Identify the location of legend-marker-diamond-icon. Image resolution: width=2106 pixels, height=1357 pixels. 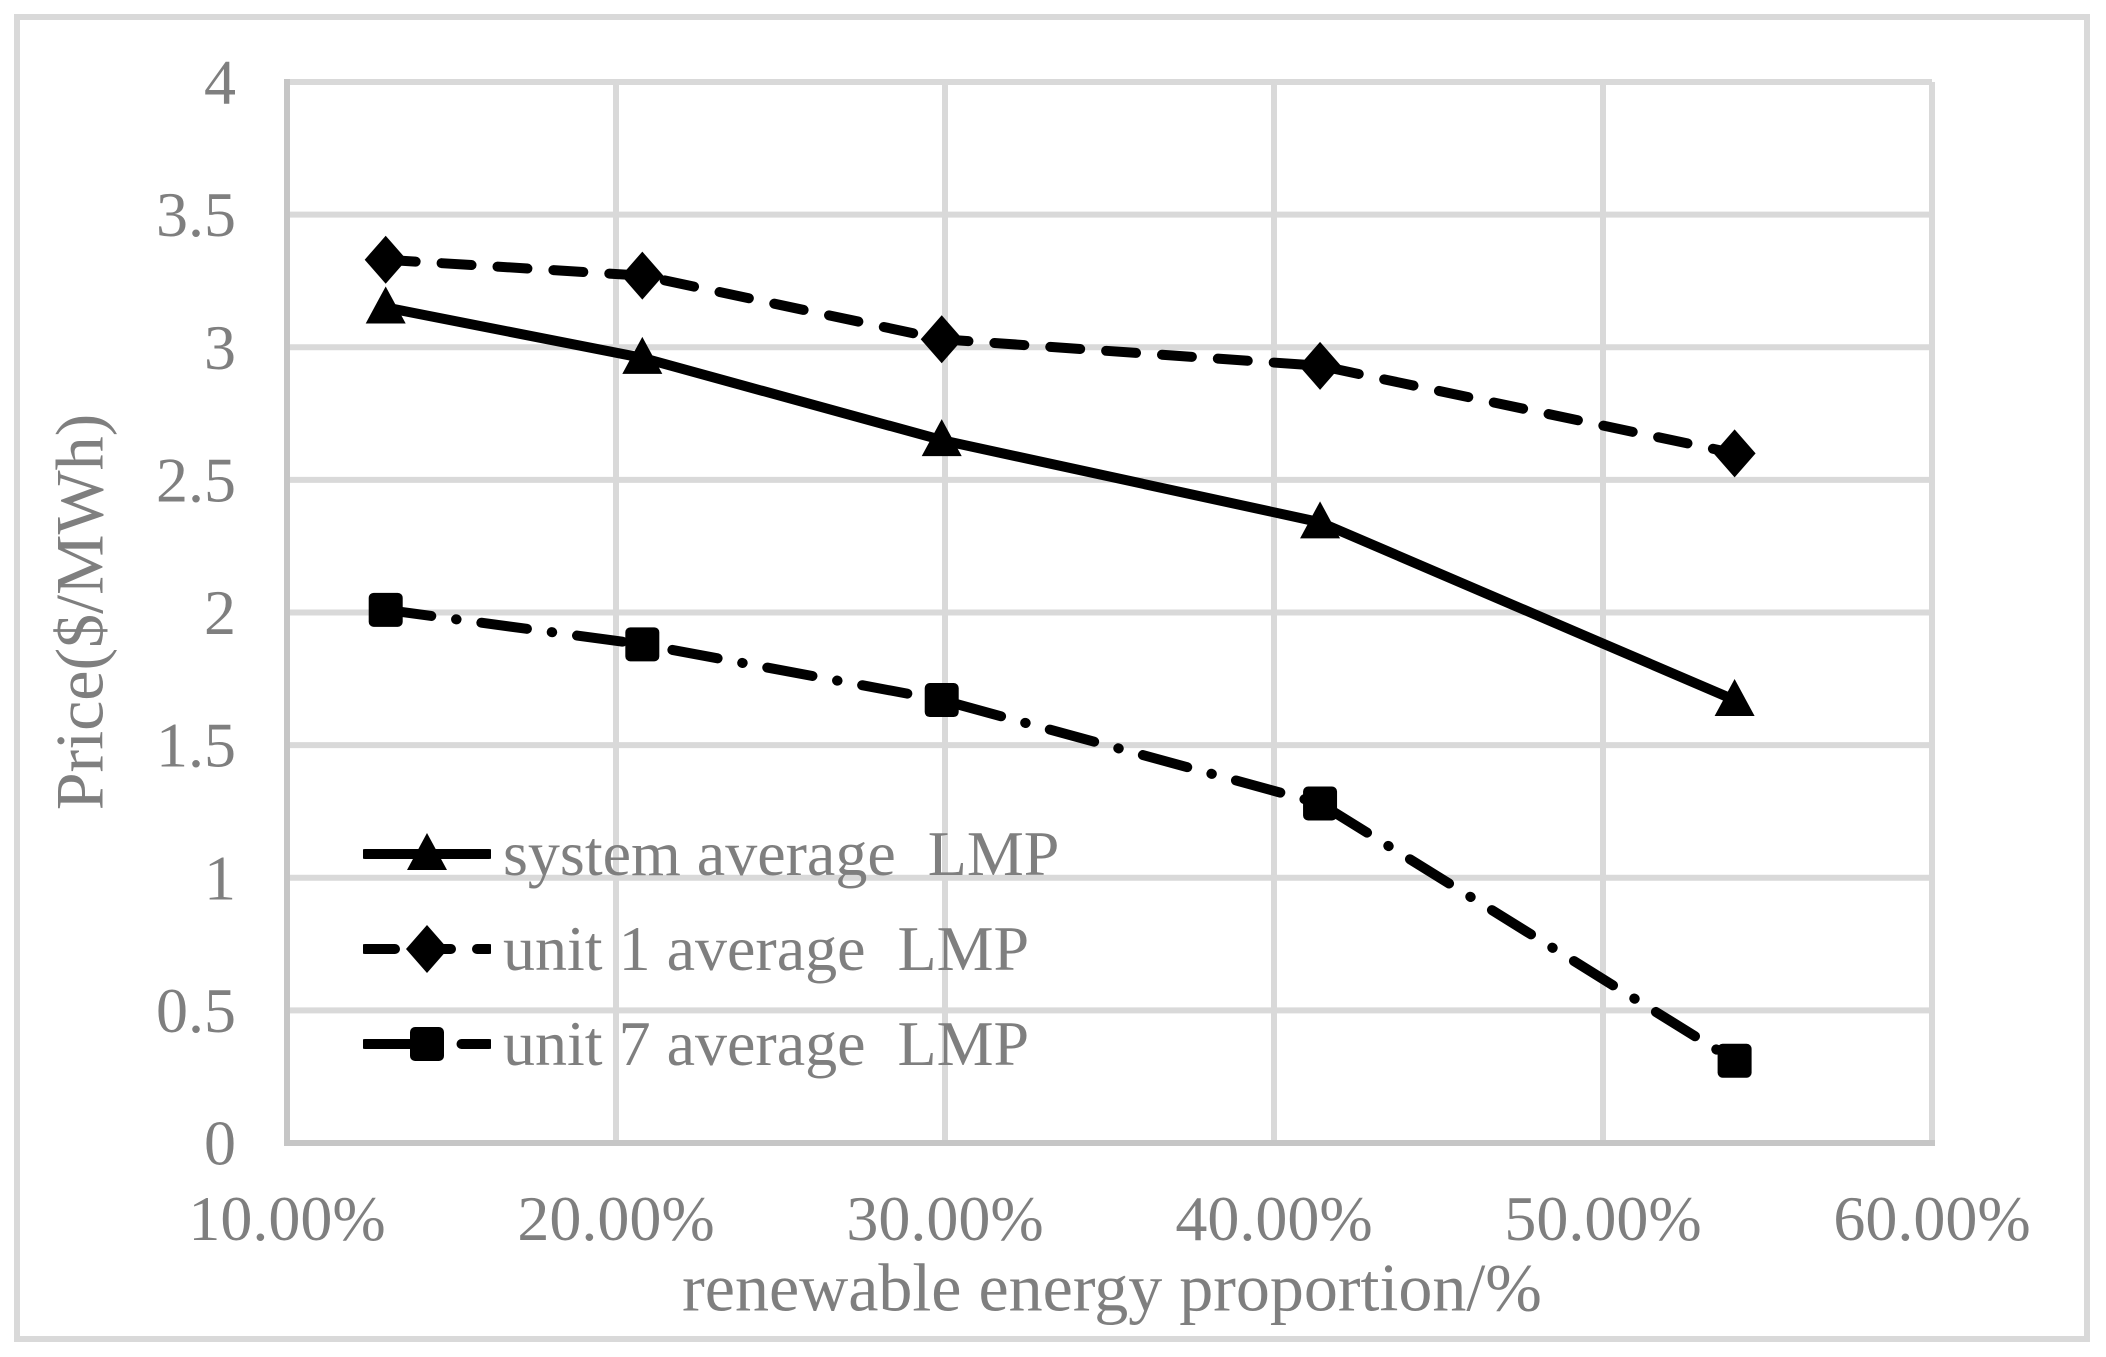
(427, 948).